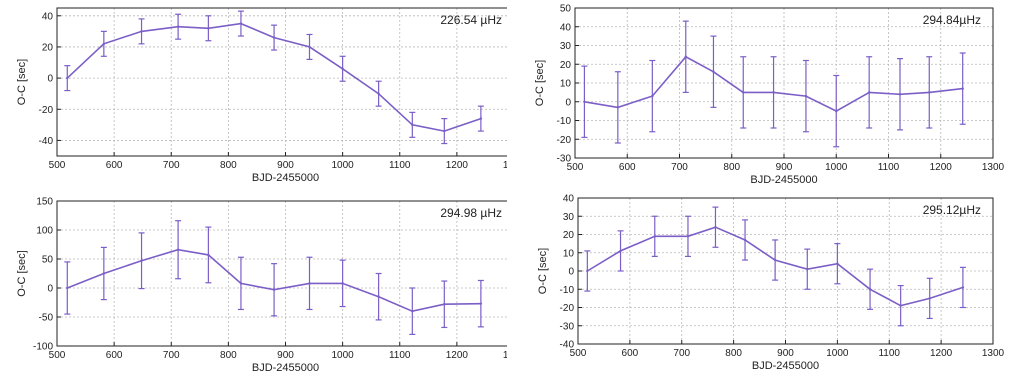  I want to click on panel-2-xtick-label-4: 900, so click(285, 355).